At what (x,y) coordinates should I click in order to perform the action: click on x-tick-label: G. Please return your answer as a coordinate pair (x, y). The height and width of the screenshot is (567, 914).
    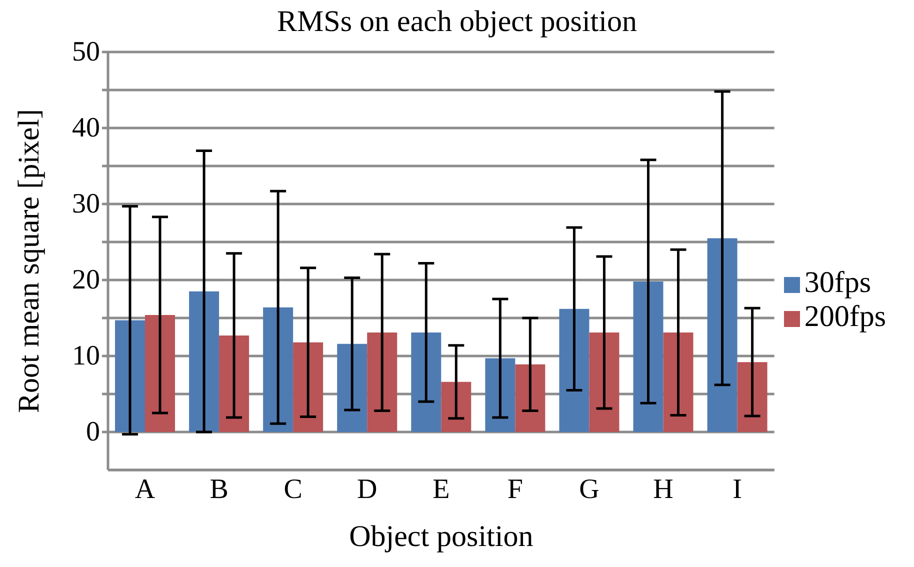
    Looking at the image, I should click on (589, 489).